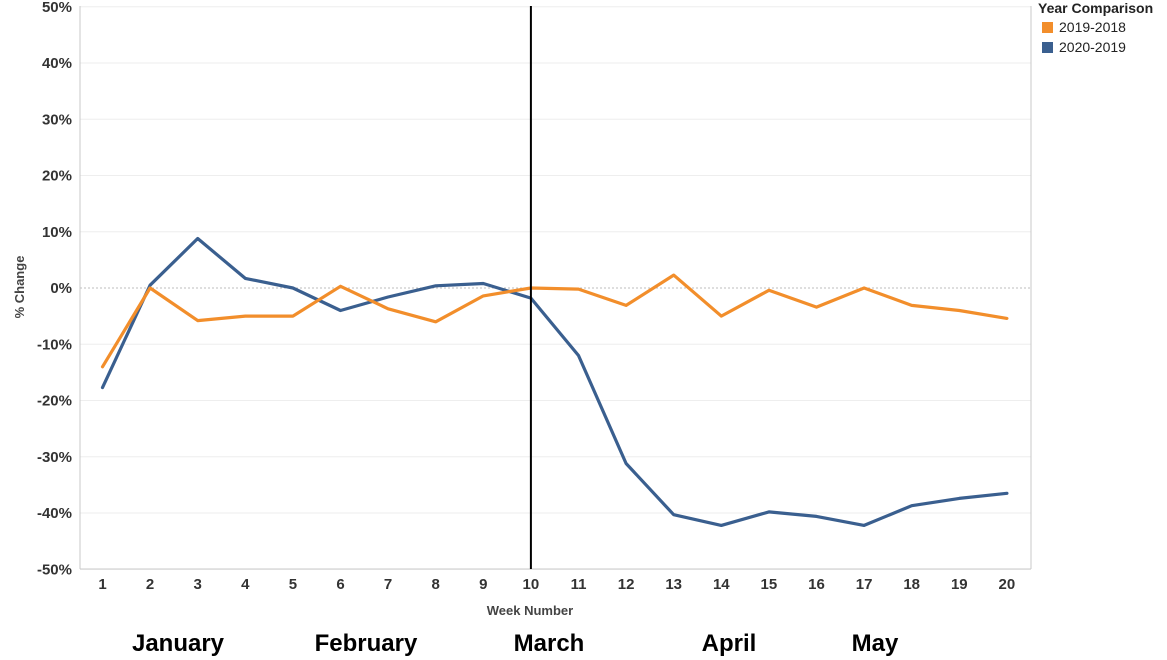 The image size is (1167, 660). I want to click on x-tick-label: 18, so click(911, 584).